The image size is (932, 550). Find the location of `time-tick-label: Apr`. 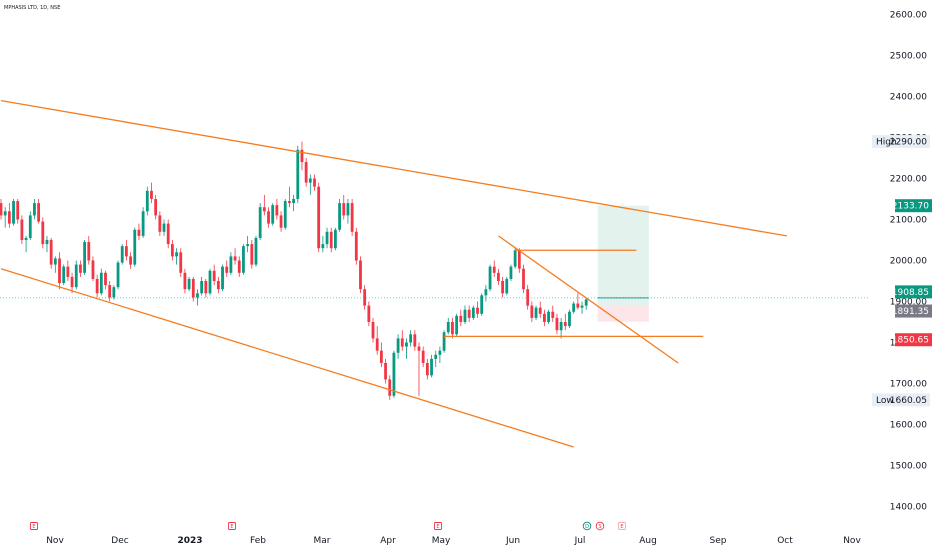

time-tick-label: Apr is located at coordinates (388, 541).